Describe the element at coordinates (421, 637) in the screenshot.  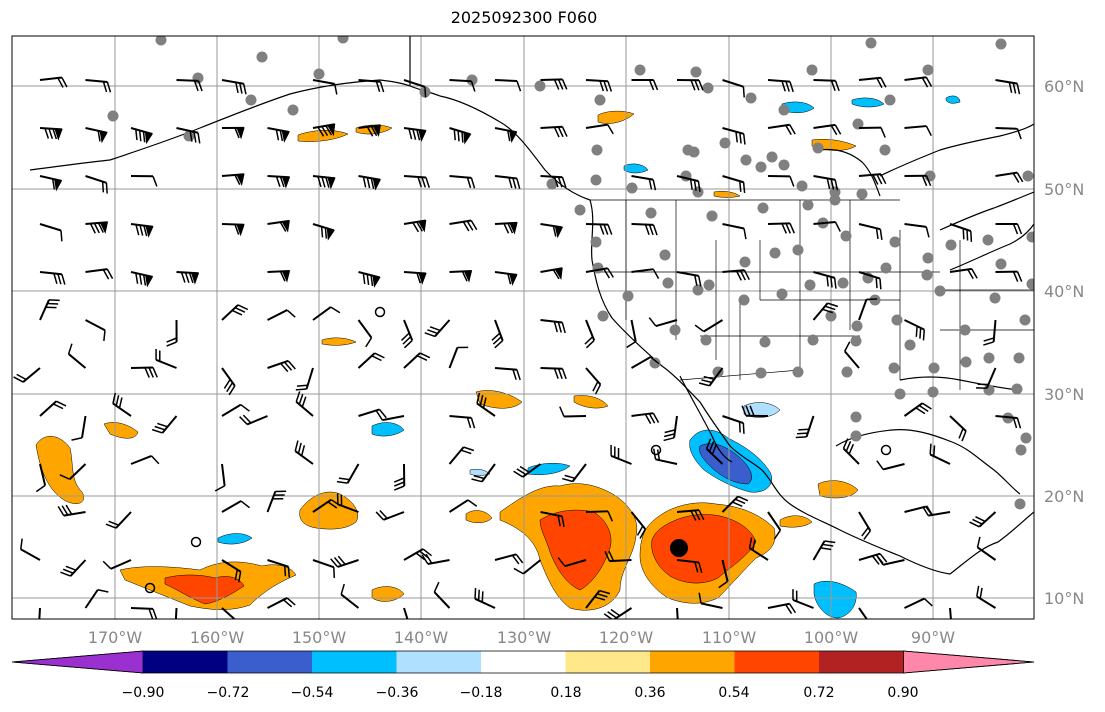
I see `lon-label: 140°W` at that location.